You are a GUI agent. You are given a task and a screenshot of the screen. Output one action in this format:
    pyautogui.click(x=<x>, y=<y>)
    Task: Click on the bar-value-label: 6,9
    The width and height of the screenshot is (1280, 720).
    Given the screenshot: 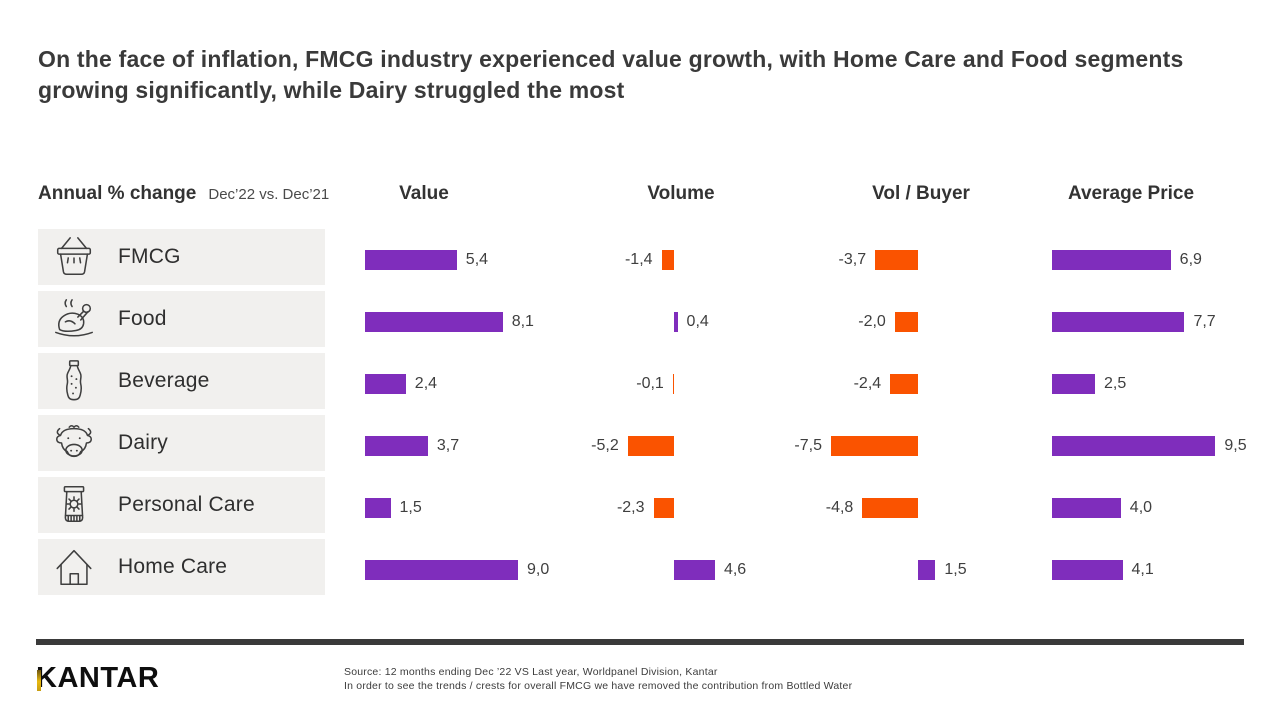 What is the action you would take?
    pyautogui.click(x=1190, y=259)
    